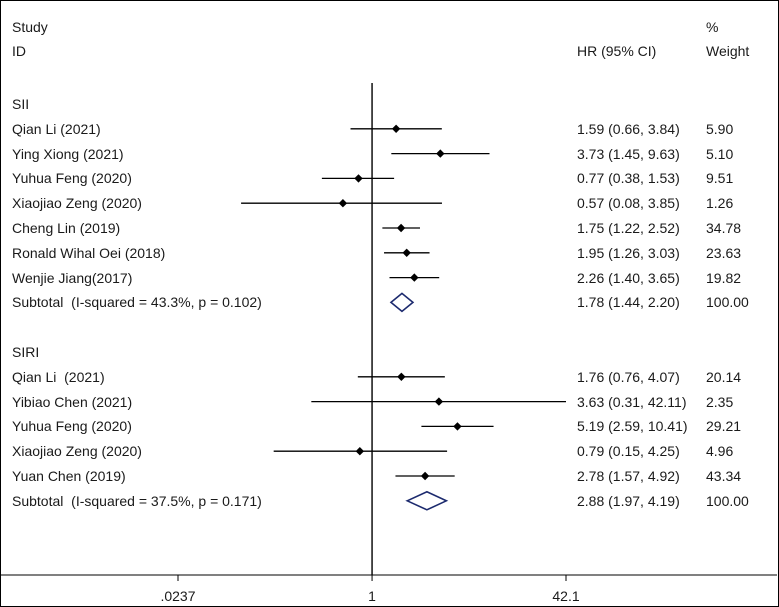 The width and height of the screenshot is (779, 607). I want to click on header-weight: Weight, so click(728, 51).